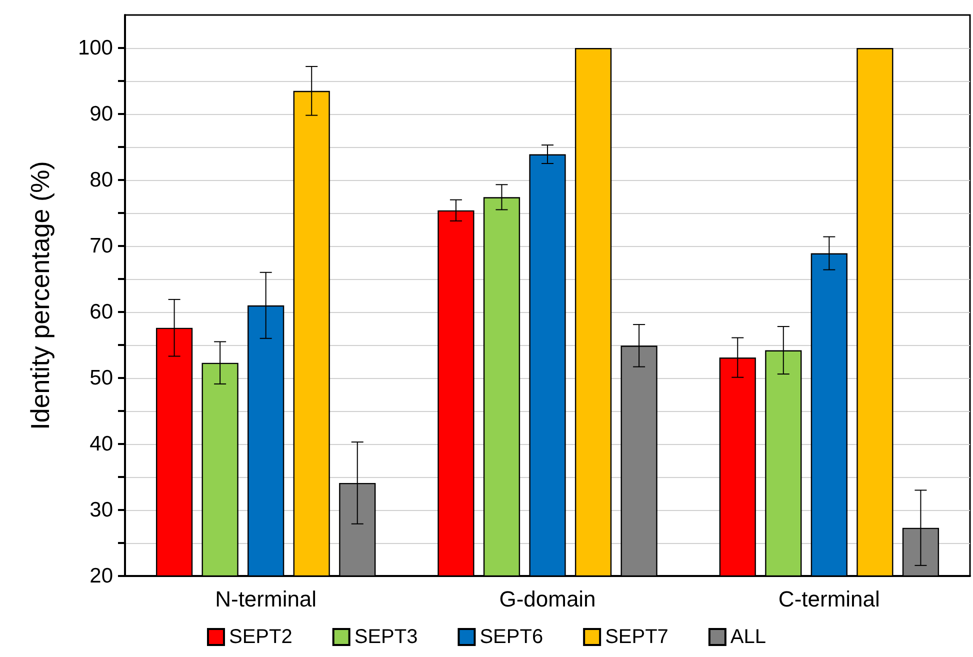 The height and width of the screenshot is (657, 973). I want to click on y-tick-label: 70, so click(101, 246).